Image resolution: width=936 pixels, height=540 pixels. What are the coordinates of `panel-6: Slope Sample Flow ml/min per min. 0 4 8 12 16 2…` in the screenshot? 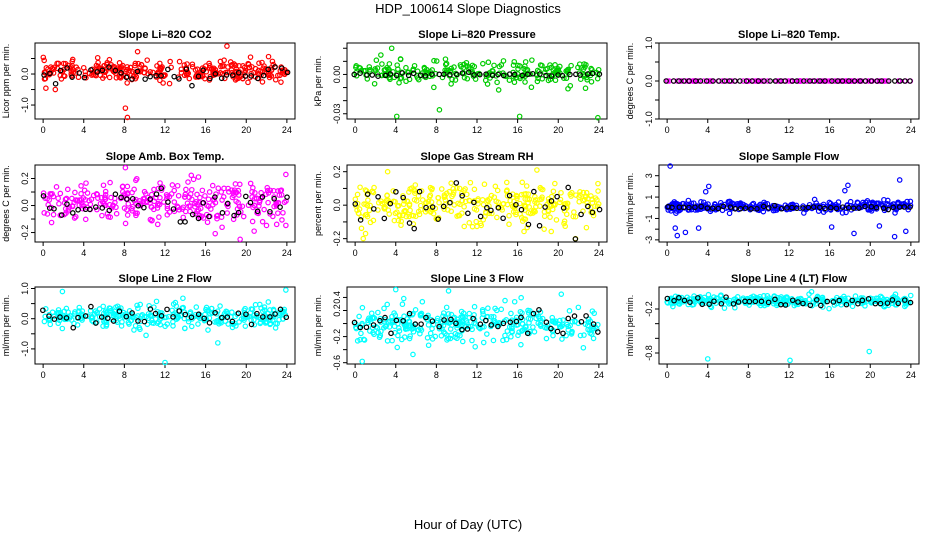 It's located at (772, 204).